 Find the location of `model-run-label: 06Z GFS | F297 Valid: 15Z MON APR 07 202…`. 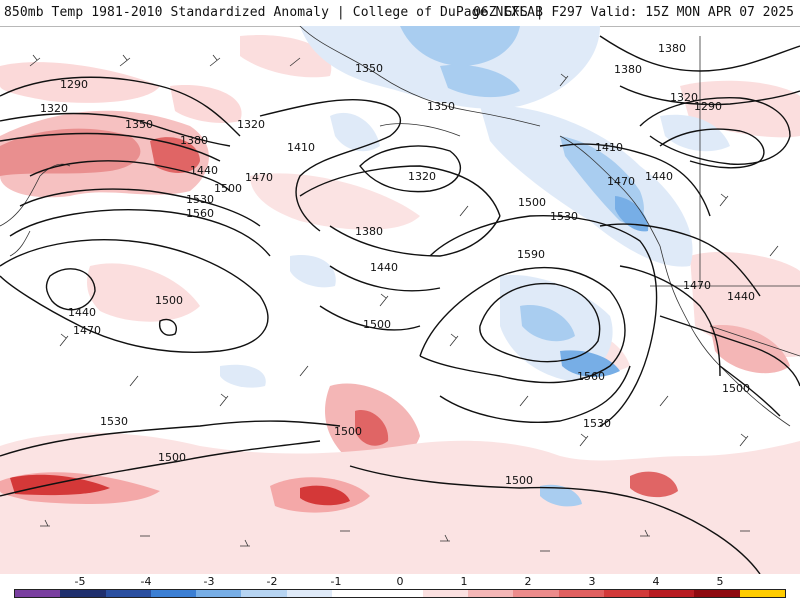

model-run-label: 06Z GFS | F297 Valid: 15Z MON APR 07 202… is located at coordinates (633, 12).